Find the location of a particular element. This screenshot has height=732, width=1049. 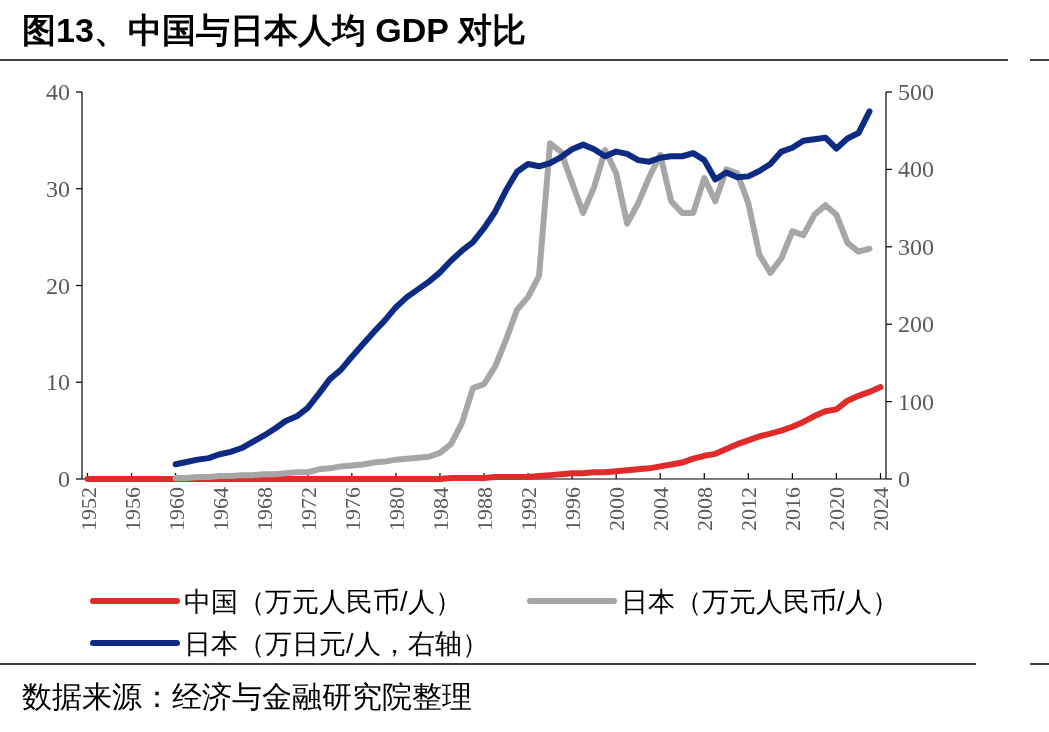

y-tick-label: 10 is located at coordinates (58, 382).